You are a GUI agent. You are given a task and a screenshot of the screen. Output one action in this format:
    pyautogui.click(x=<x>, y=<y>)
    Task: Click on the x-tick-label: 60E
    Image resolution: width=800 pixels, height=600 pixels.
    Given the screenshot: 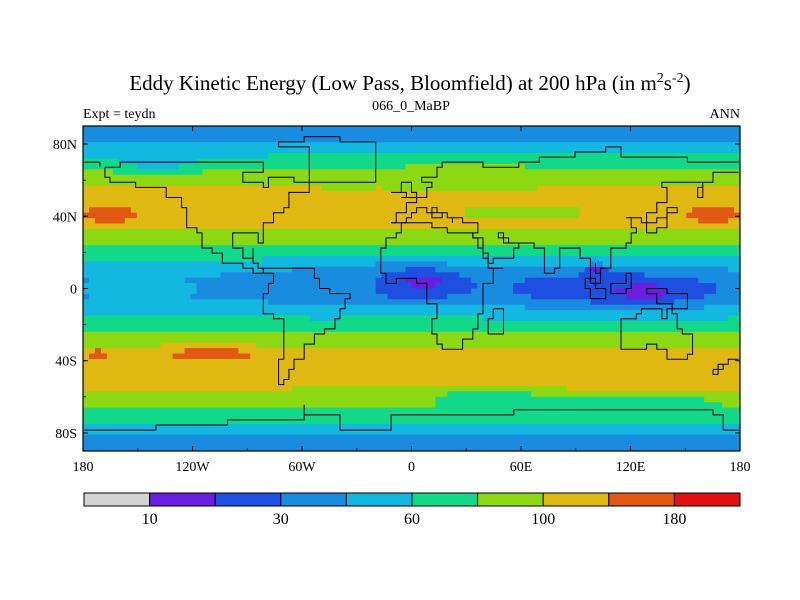 What is the action you would take?
    pyautogui.click(x=521, y=467)
    